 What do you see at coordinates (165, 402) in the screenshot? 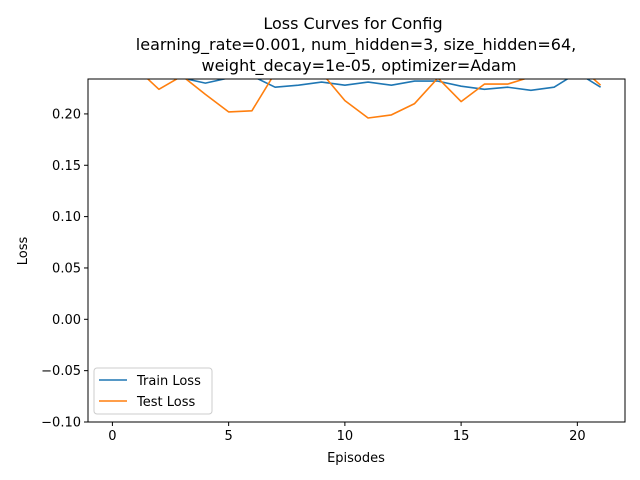
I see `legend-test-label: Test Loss` at bounding box center [165, 402].